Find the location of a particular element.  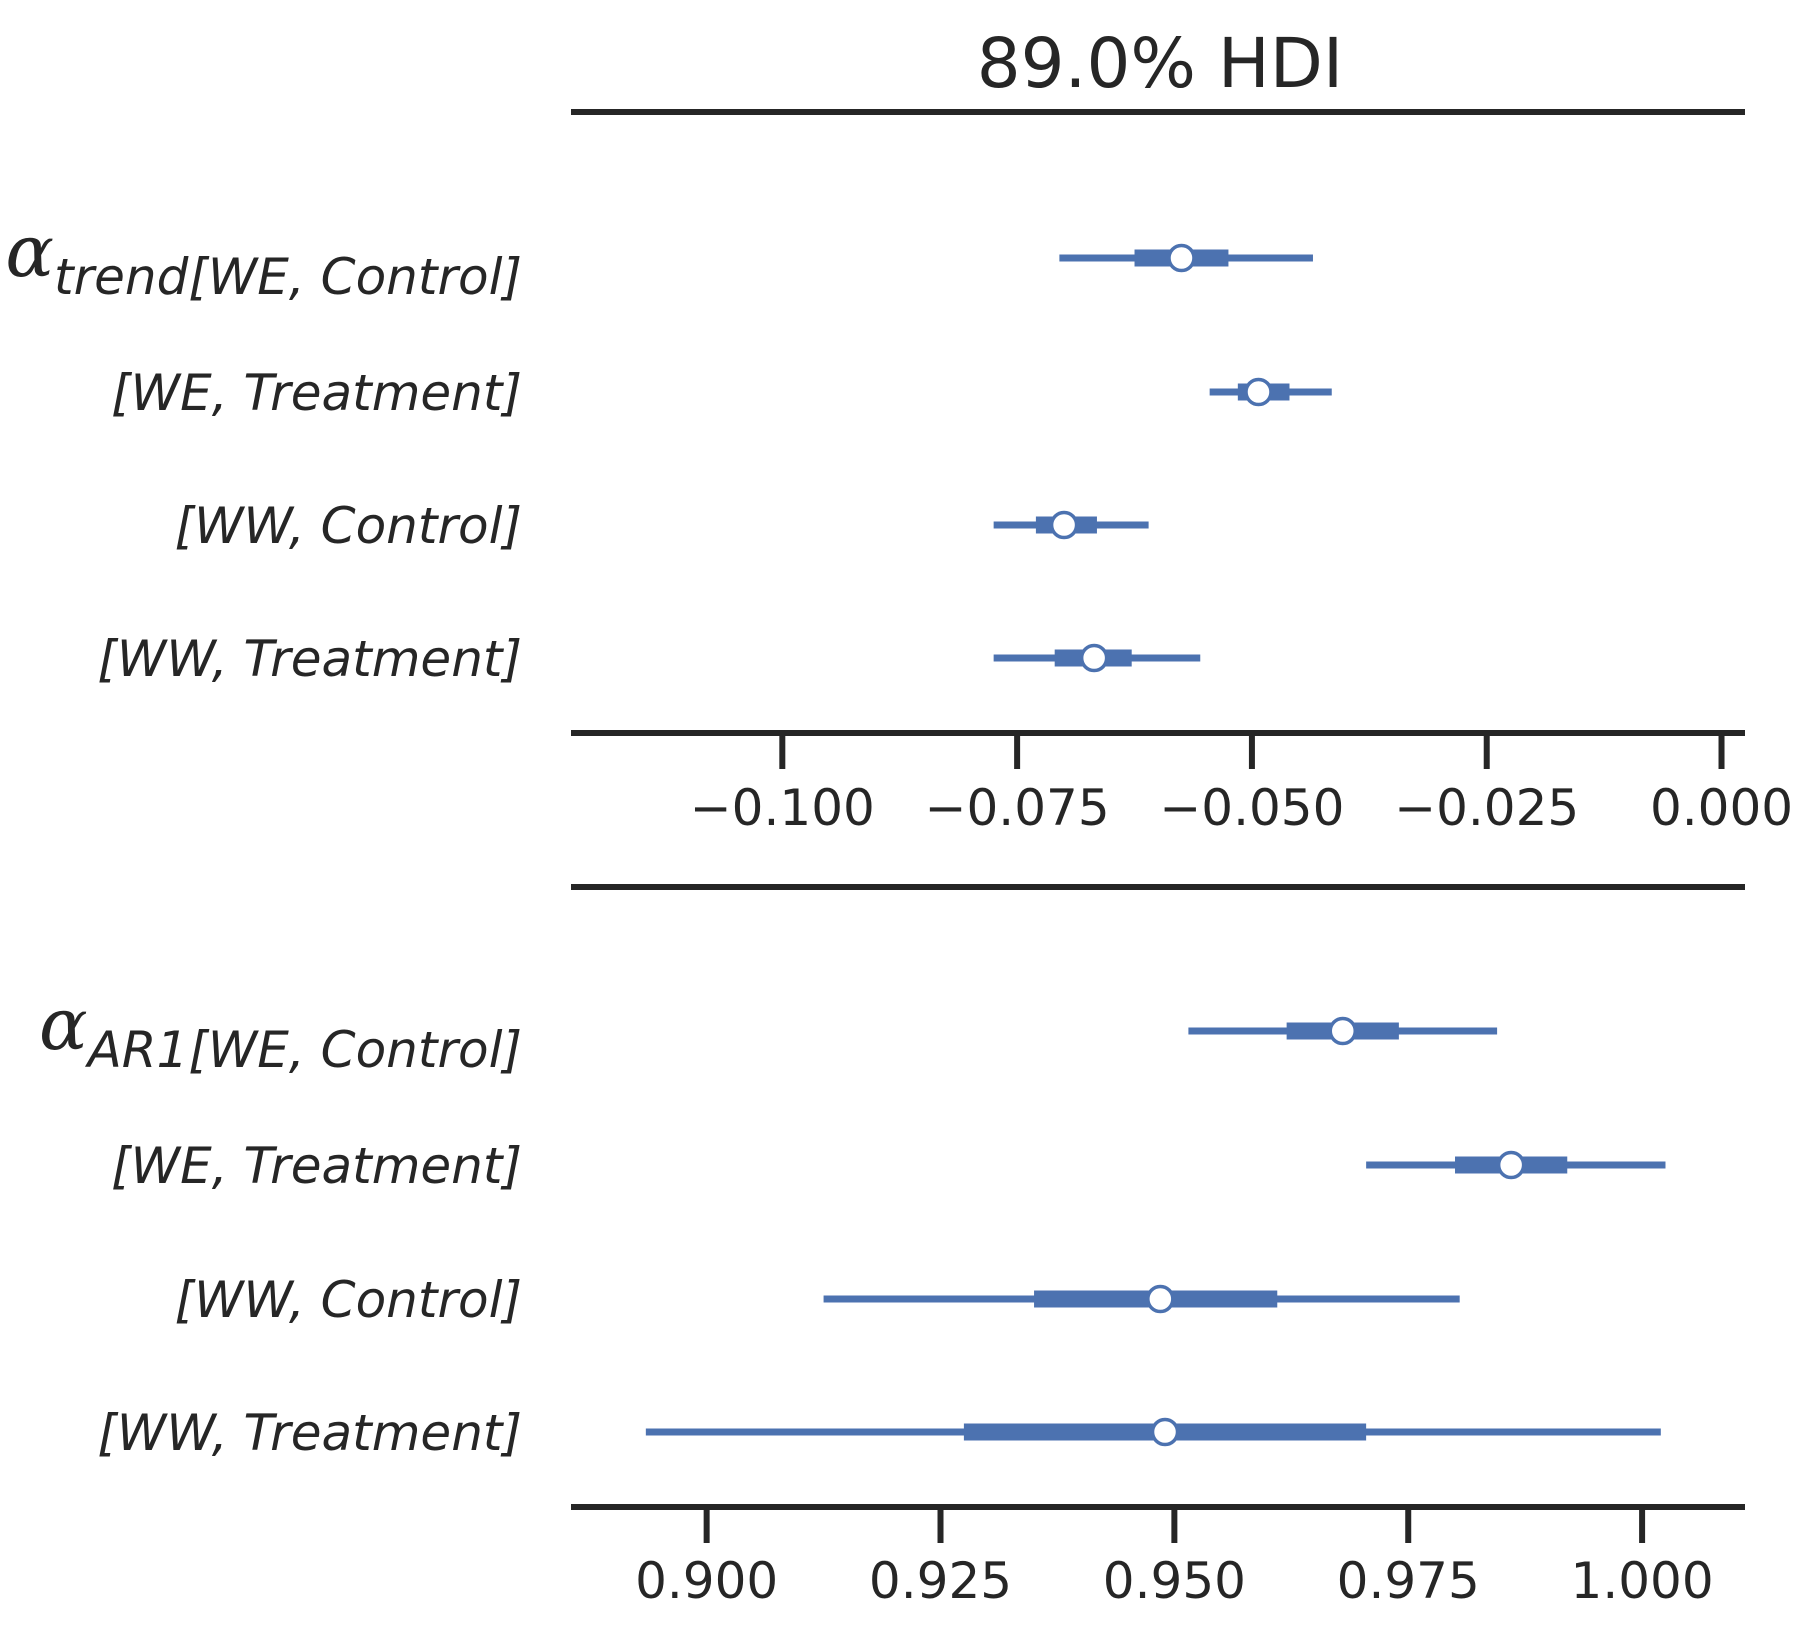

x-tick-label: −0.075 is located at coordinates (1017, 808).